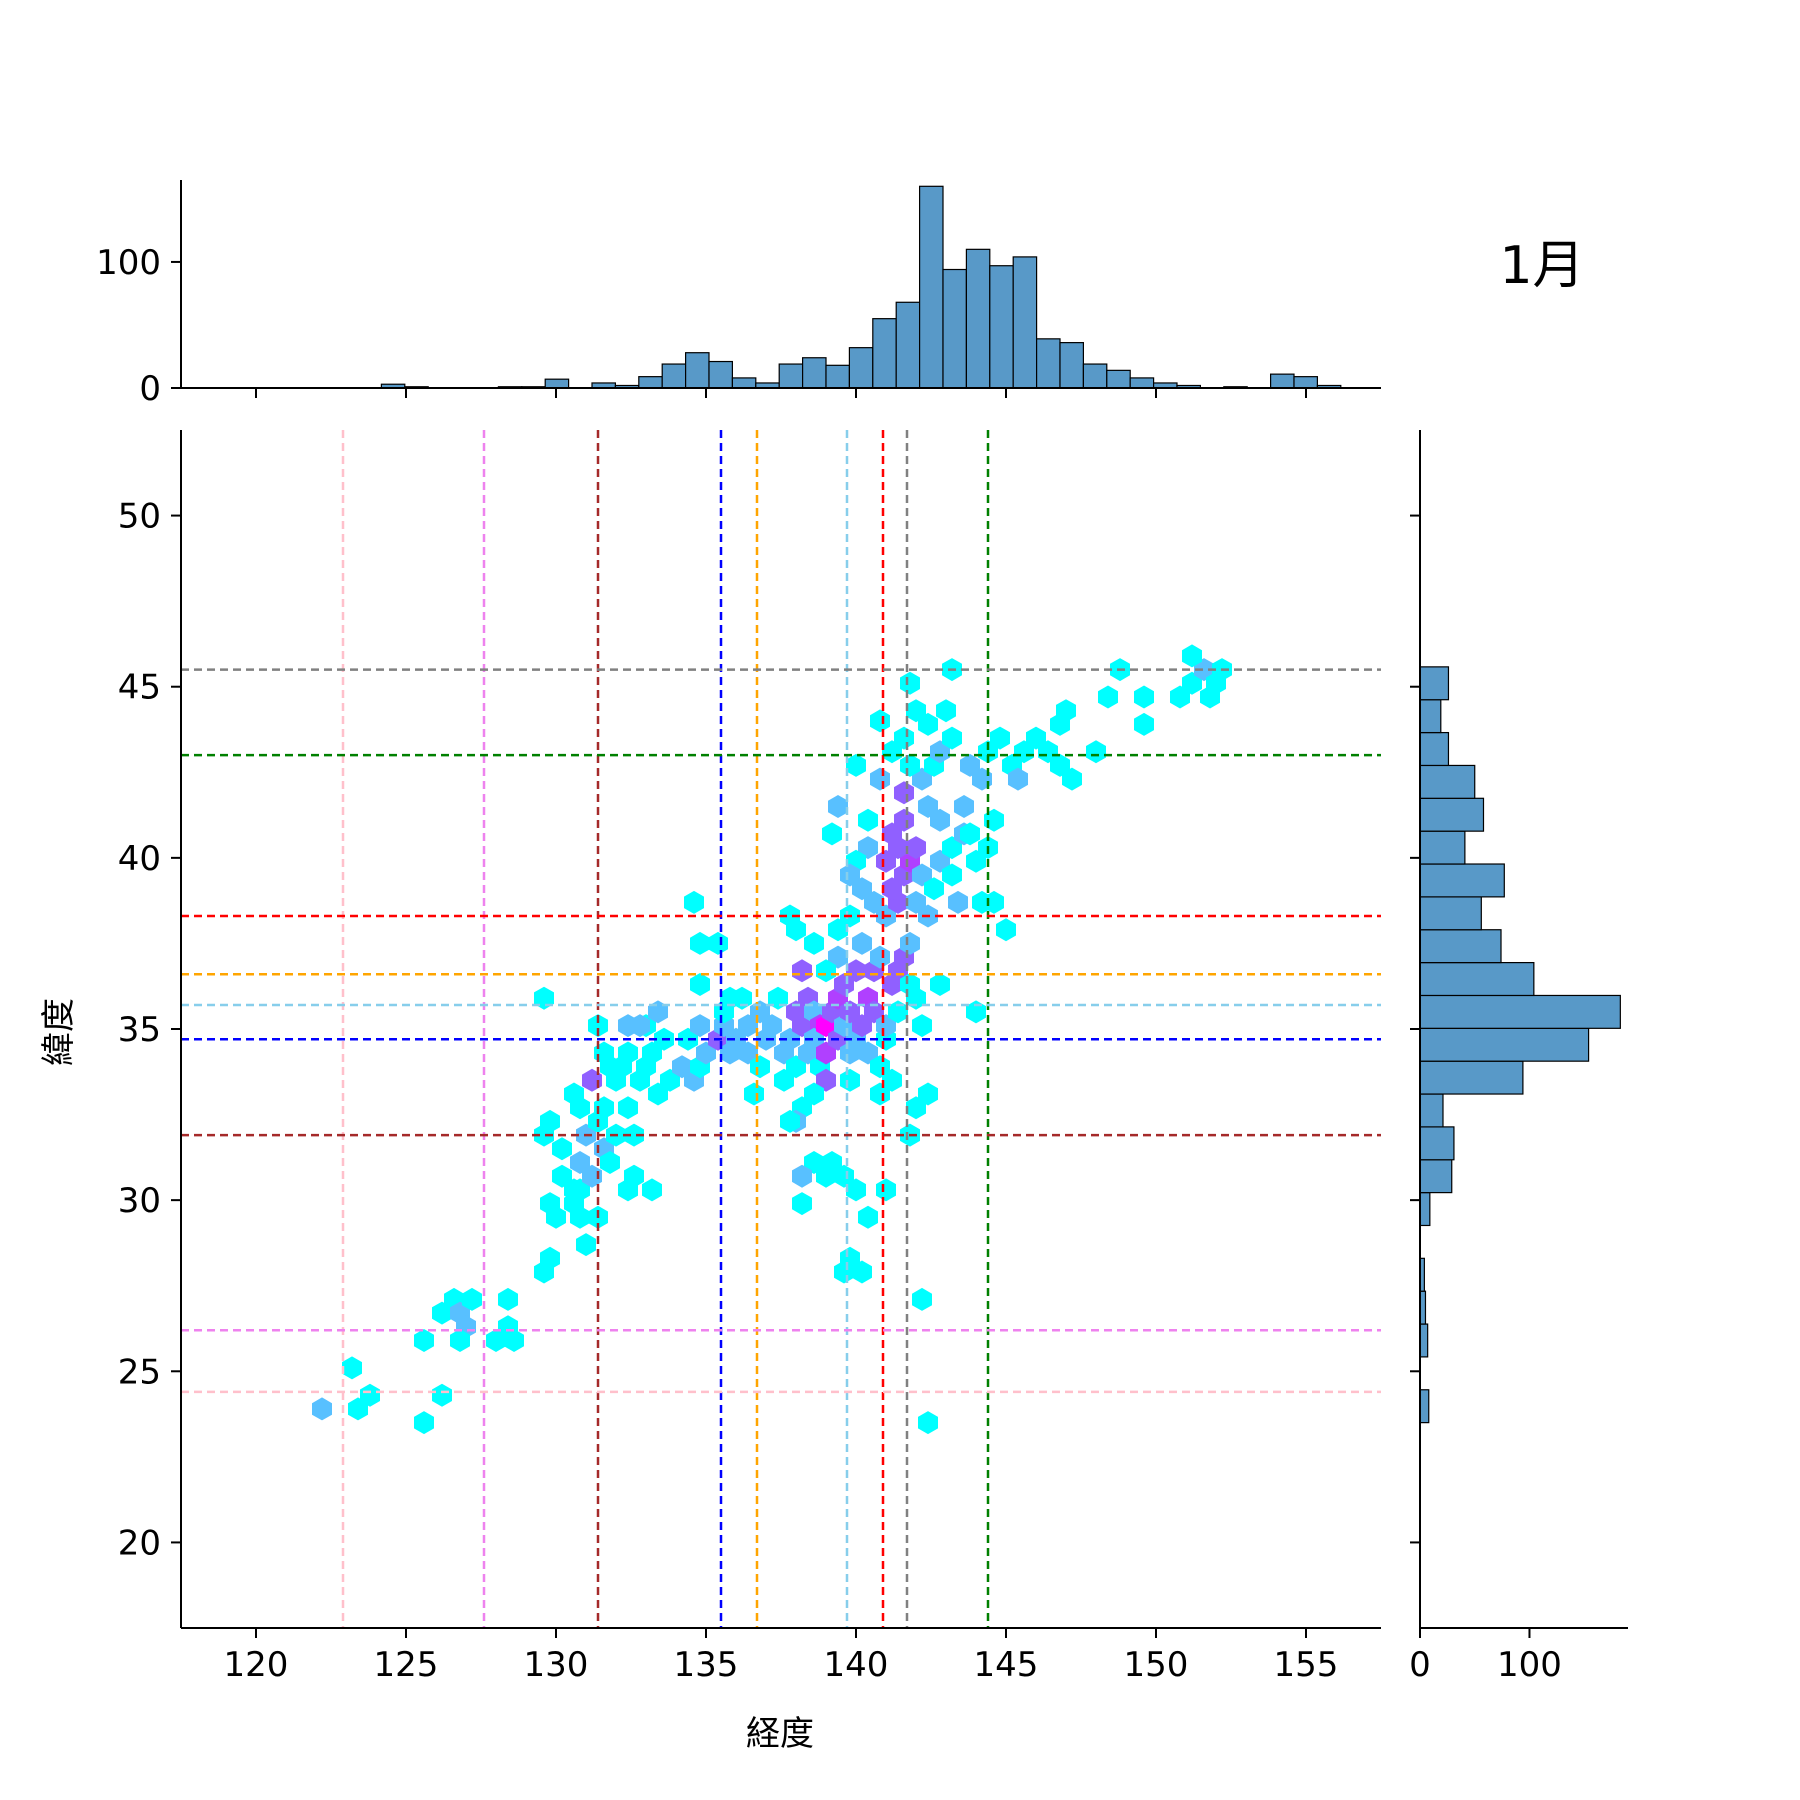 Image resolution: width=1800 pixels, height=1800 pixels. Describe the element at coordinates (1541, 266) in the screenshot. I see `chart-title: 1月` at that location.